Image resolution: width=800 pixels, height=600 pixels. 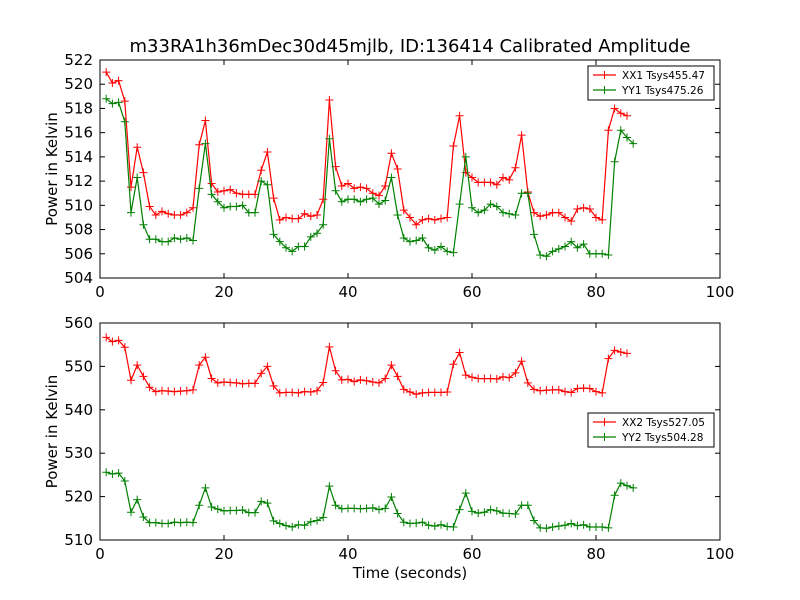 What do you see at coordinates (78, 157) in the screenshot?
I see `y-tick-label: 514` at bounding box center [78, 157].